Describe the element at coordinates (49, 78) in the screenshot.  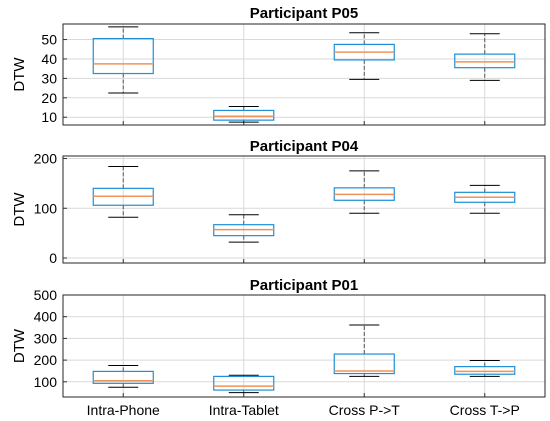
I see `y-tick-label: 30` at that location.